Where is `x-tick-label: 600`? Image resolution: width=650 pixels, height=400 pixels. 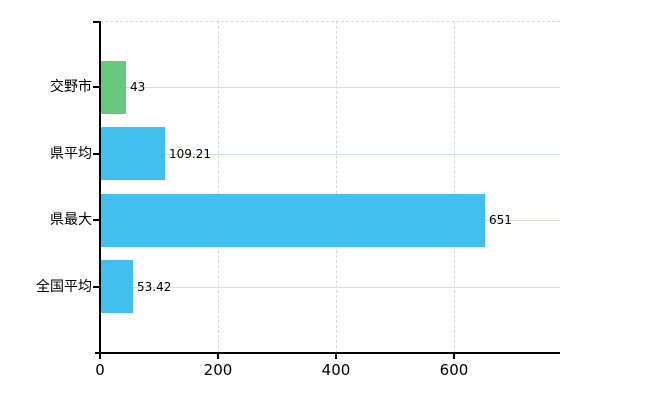
x-tick-label: 600 is located at coordinates (454, 370).